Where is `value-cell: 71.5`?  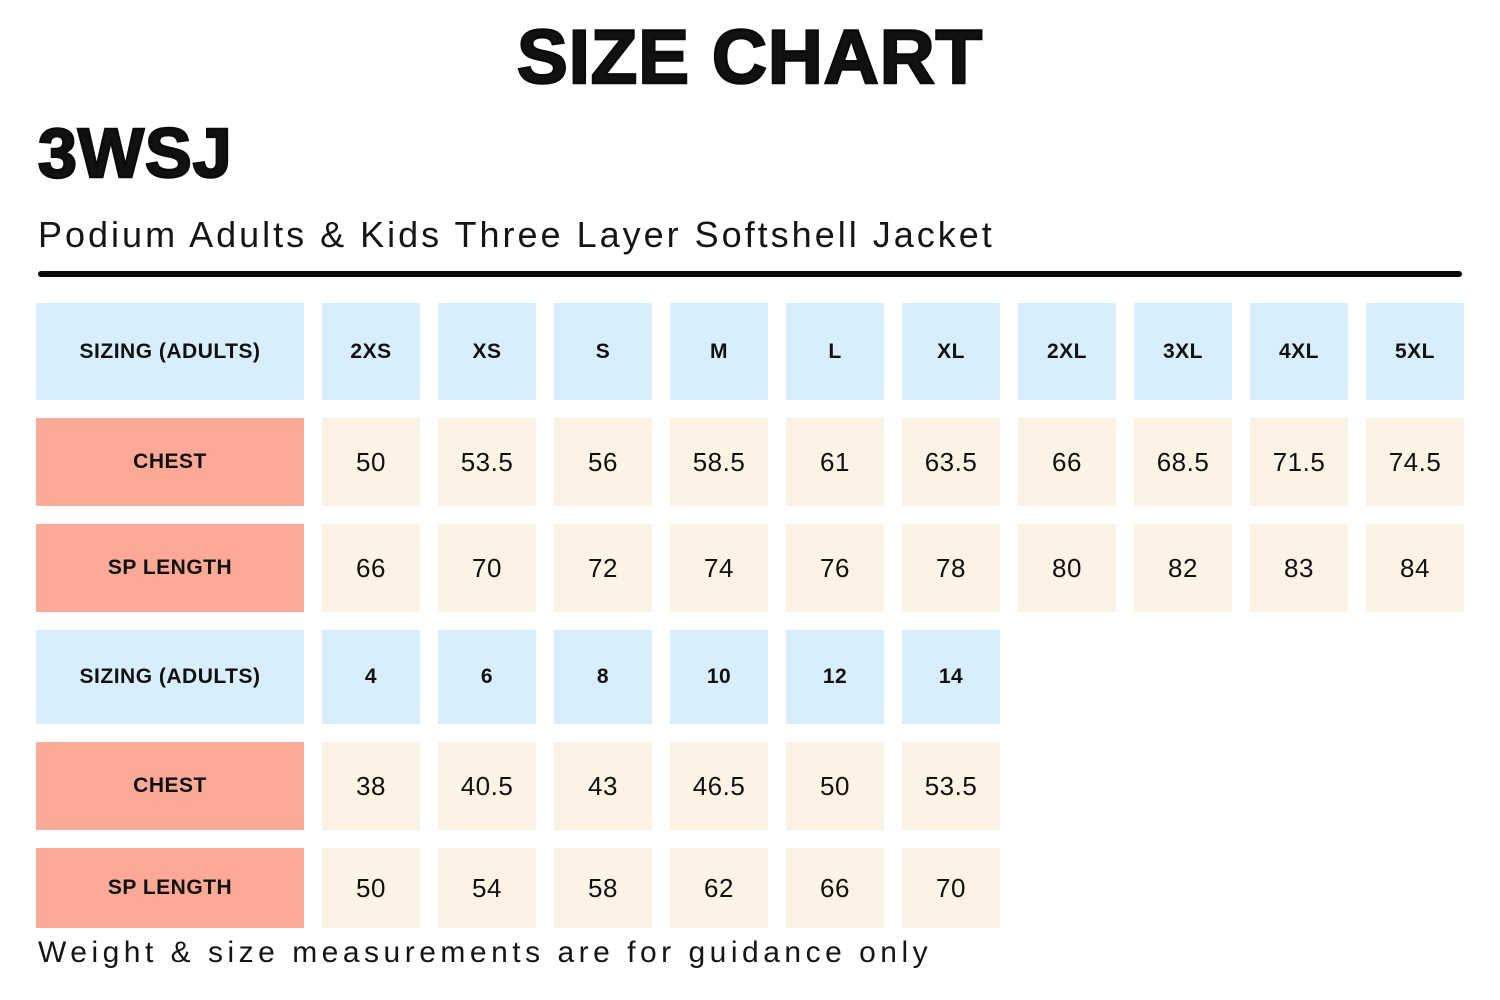 value-cell: 71.5 is located at coordinates (1299, 462).